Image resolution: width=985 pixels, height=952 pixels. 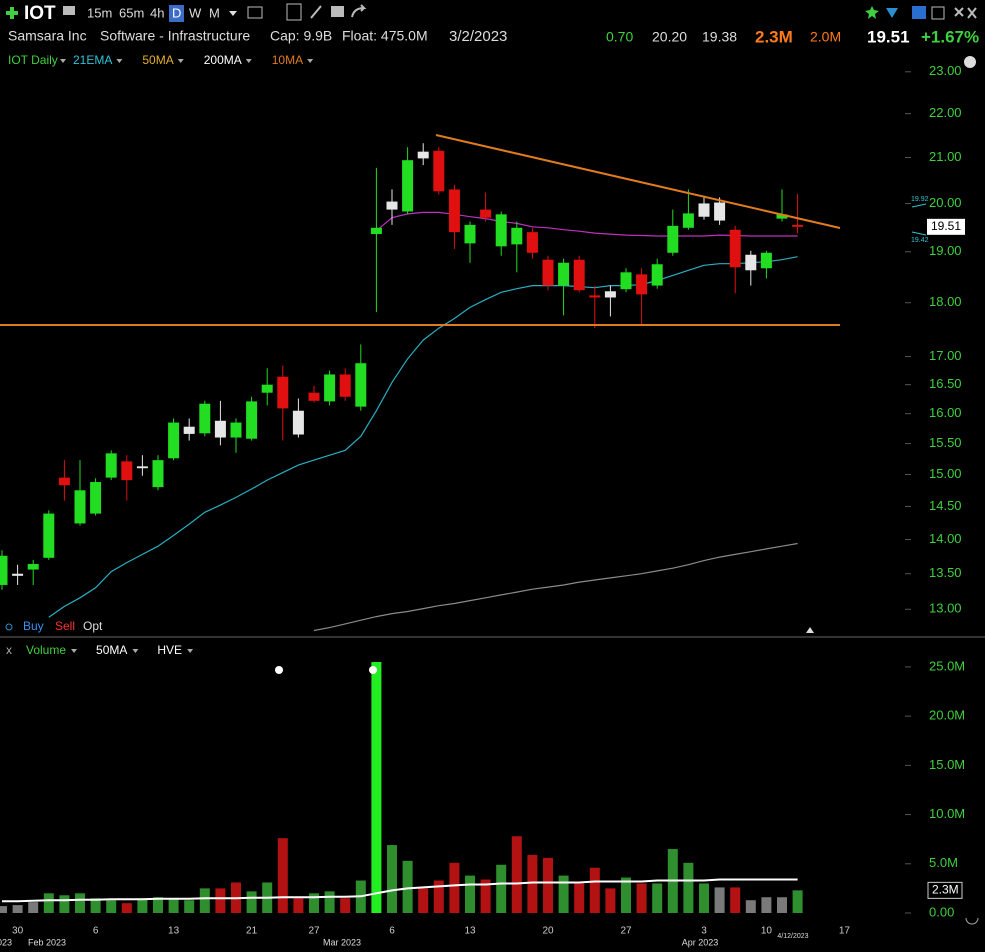 What do you see at coordinates (46, 650) in the screenshot?
I see `legend-entry: Volume` at bounding box center [46, 650].